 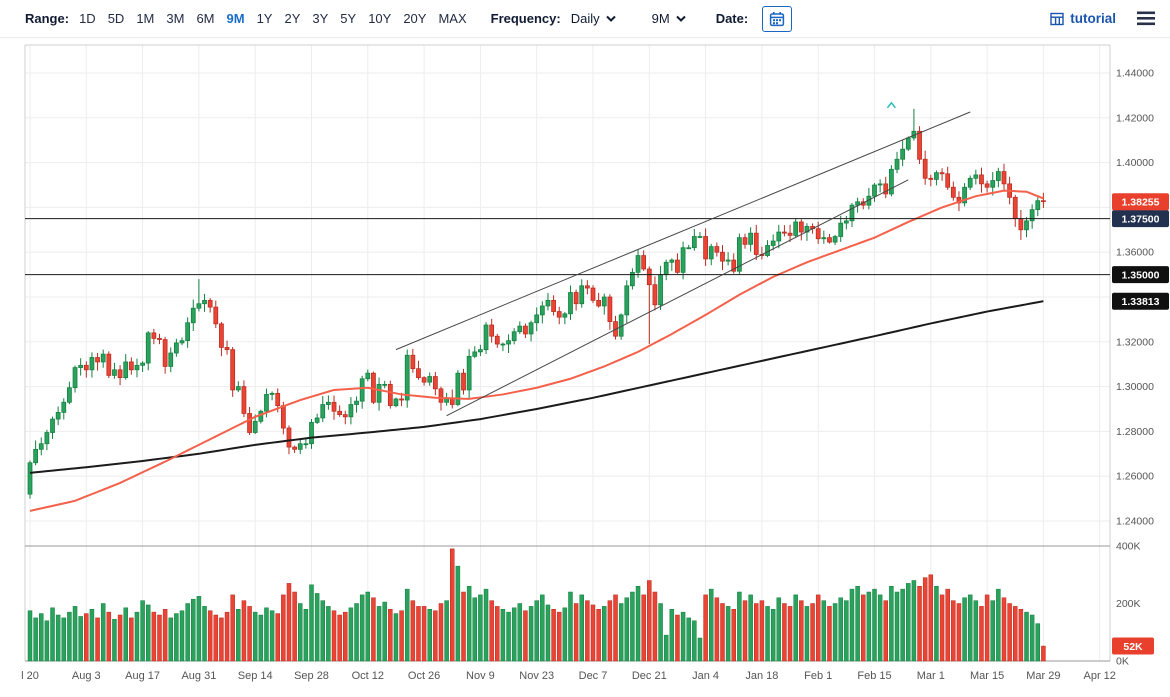 I want to click on date-picker-button, so click(x=777, y=18).